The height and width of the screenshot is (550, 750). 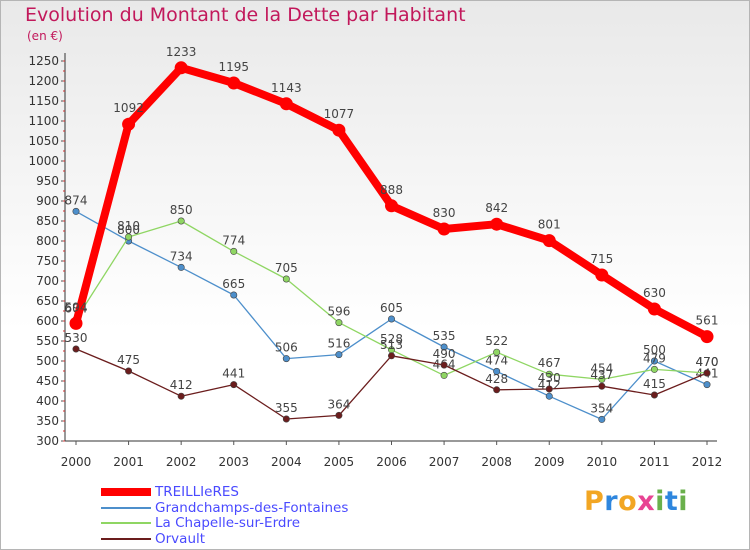 I want to click on x-tick-label: 2007, so click(x=444, y=462).